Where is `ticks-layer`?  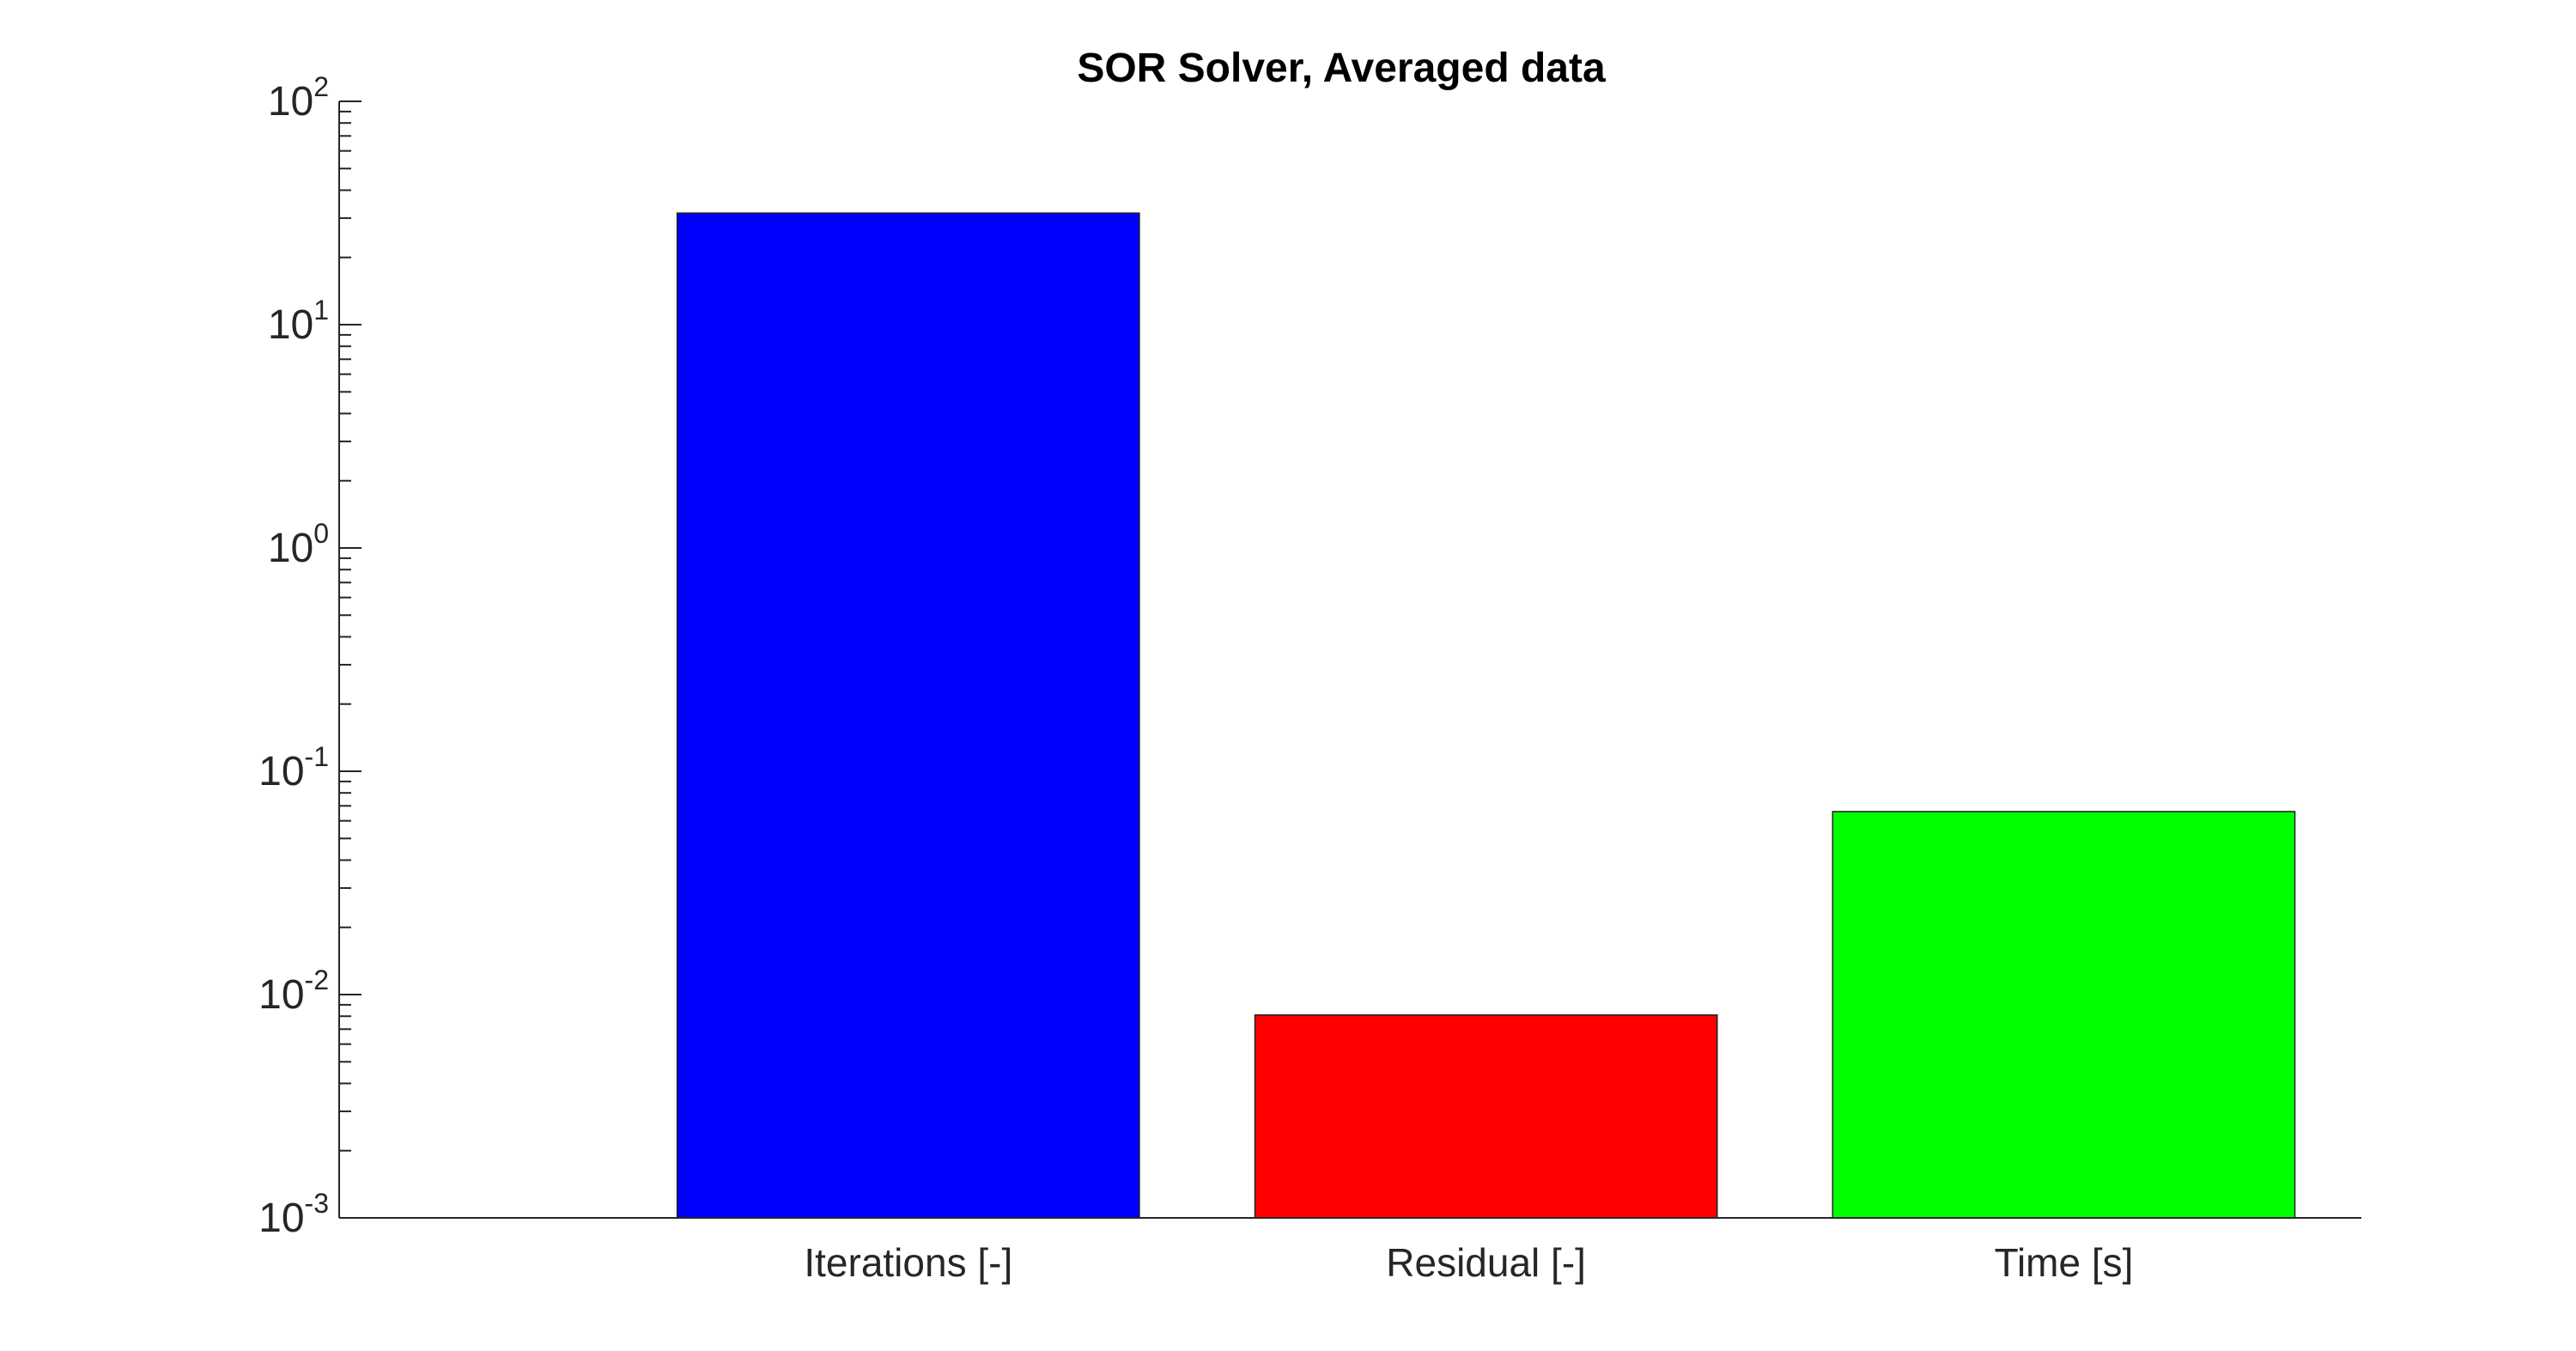
ticks-layer is located at coordinates (350, 659).